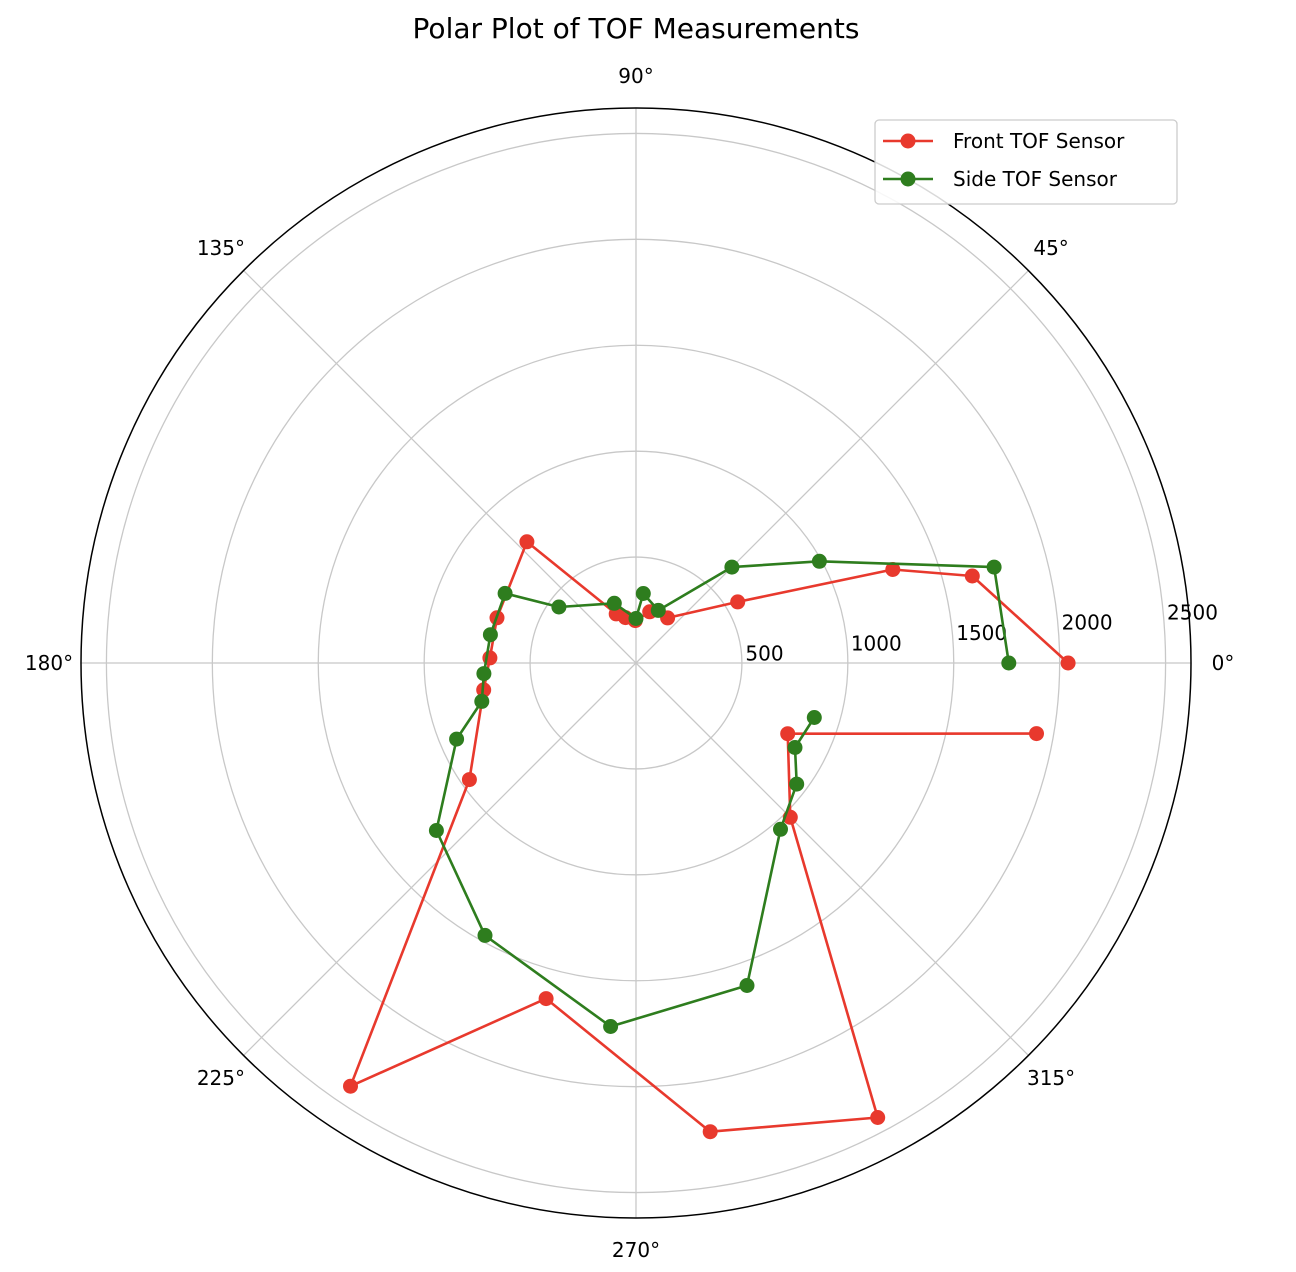 This screenshot has height=1272, width=1296. Describe the element at coordinates (1192, 612) in the screenshot. I see `radial-tick-label: 2500` at that location.